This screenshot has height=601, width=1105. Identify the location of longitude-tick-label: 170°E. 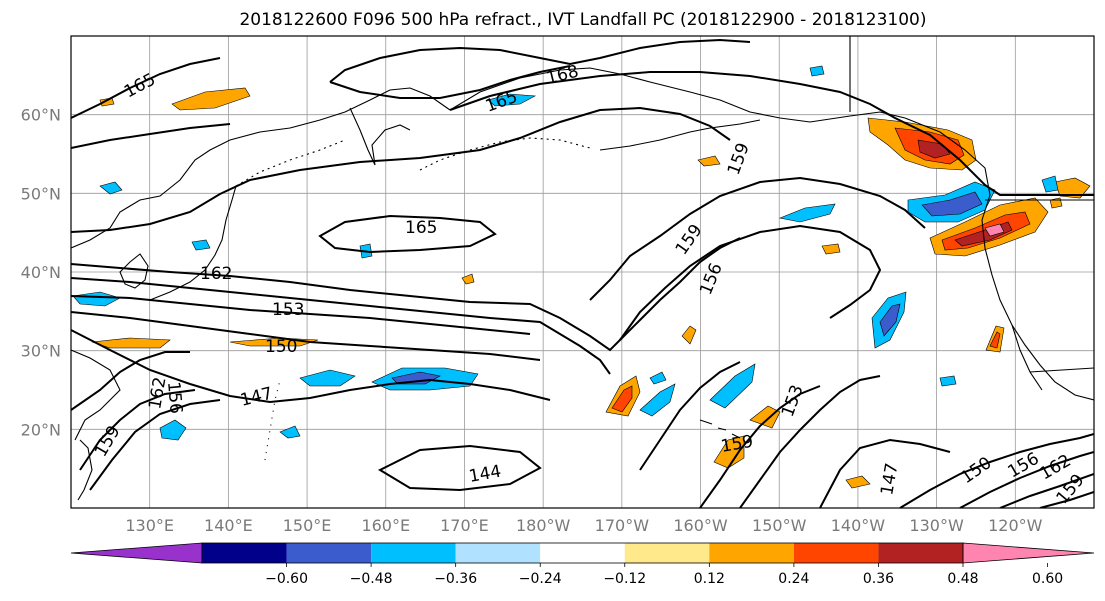
(464, 525).